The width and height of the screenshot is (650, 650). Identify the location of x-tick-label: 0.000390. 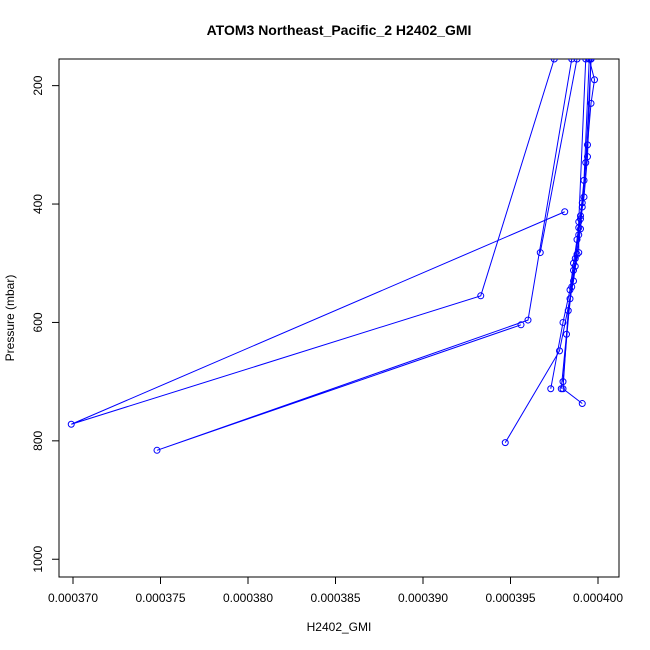
(423, 598).